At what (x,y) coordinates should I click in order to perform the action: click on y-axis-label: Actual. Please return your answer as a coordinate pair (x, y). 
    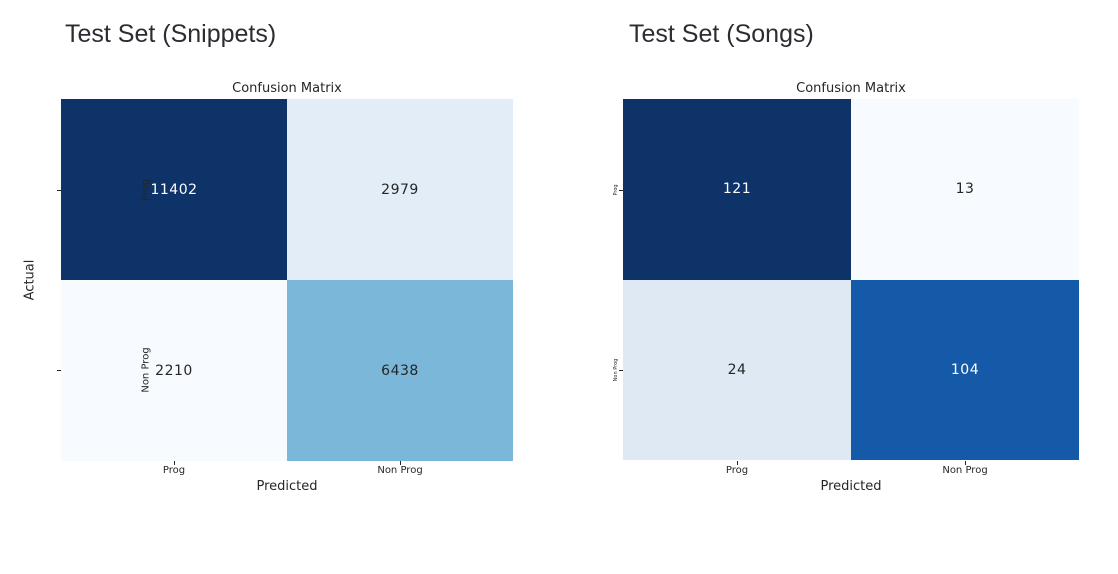
    Looking at the image, I should click on (30, 280).